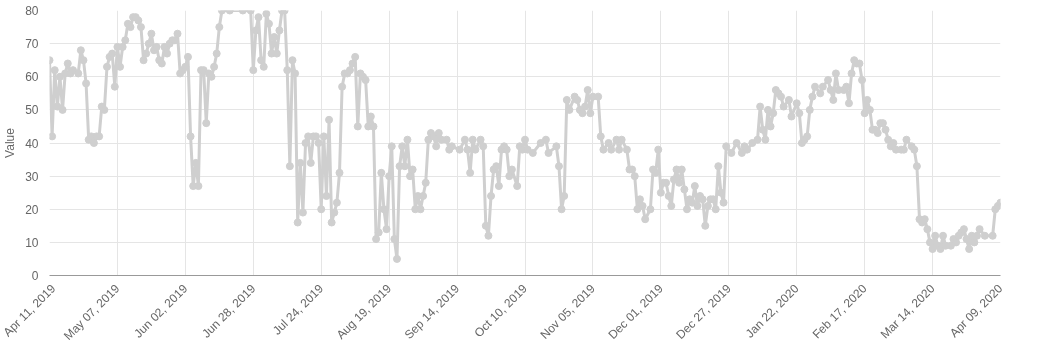  Describe the element at coordinates (32, 209) in the screenshot. I see `y-tick-label: 20` at that location.